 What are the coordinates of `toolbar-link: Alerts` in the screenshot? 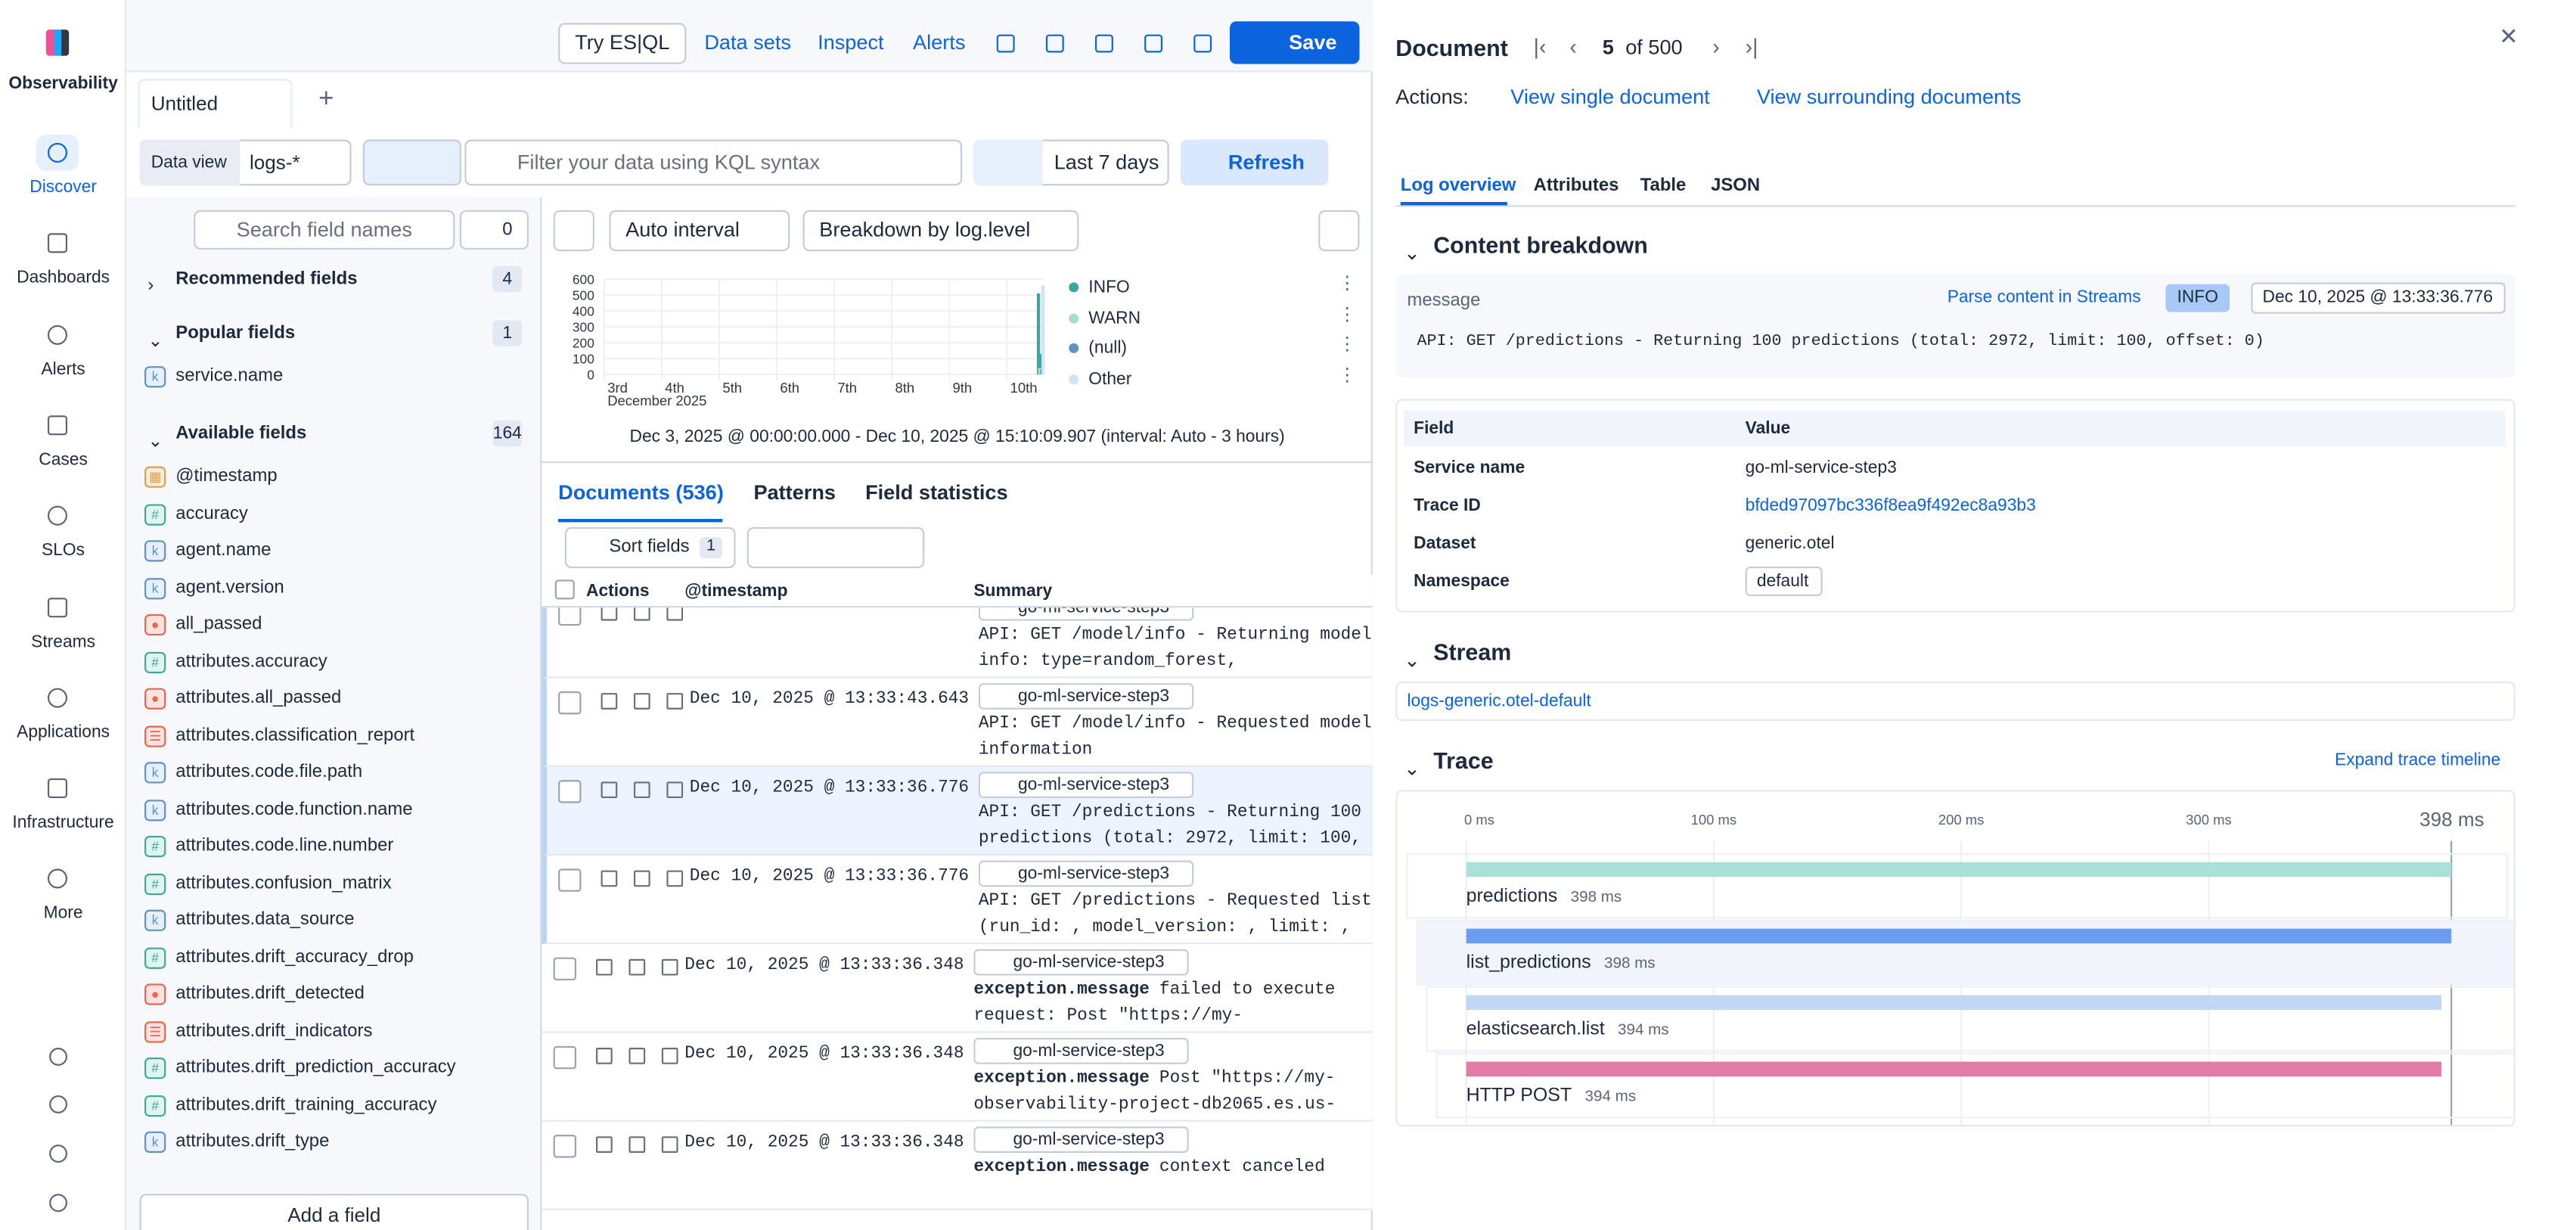 It's located at (939, 42).